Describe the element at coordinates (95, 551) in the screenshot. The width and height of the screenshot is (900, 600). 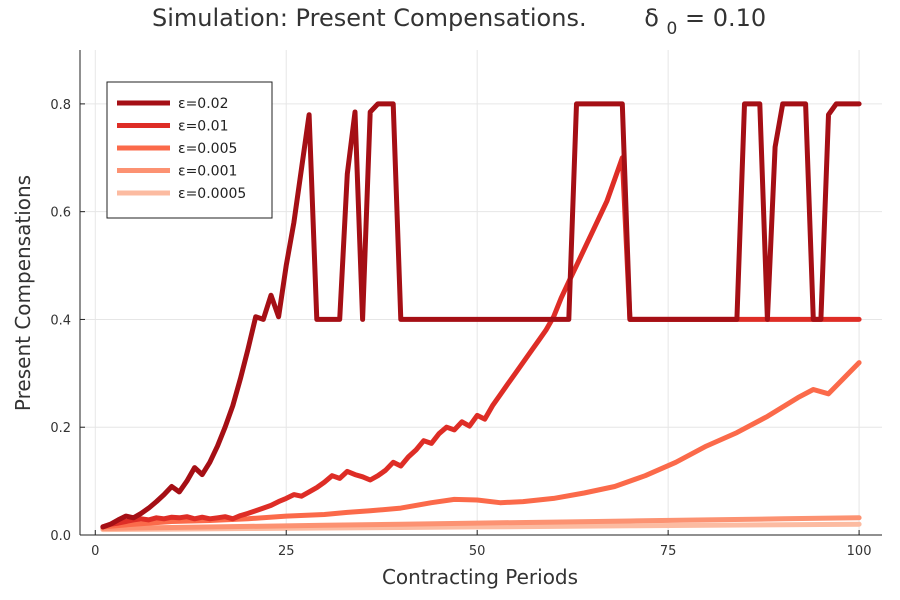
I see `x-tick-label: 0` at that location.